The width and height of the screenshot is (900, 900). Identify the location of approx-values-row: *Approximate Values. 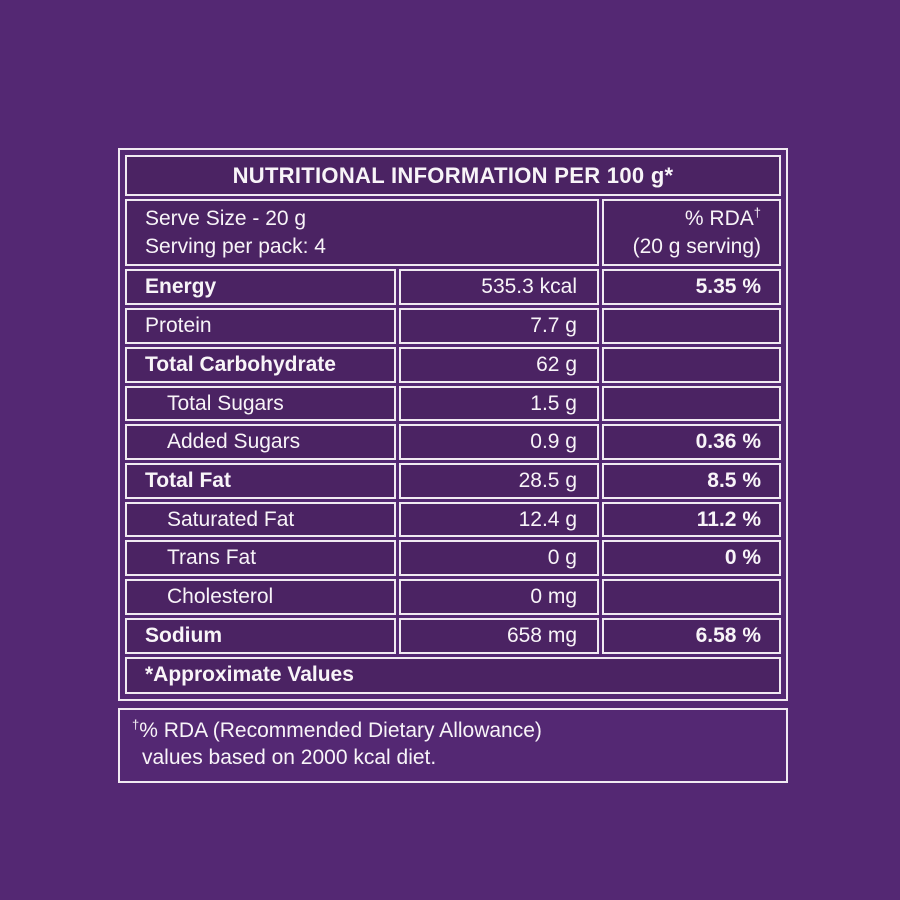
(453, 675).